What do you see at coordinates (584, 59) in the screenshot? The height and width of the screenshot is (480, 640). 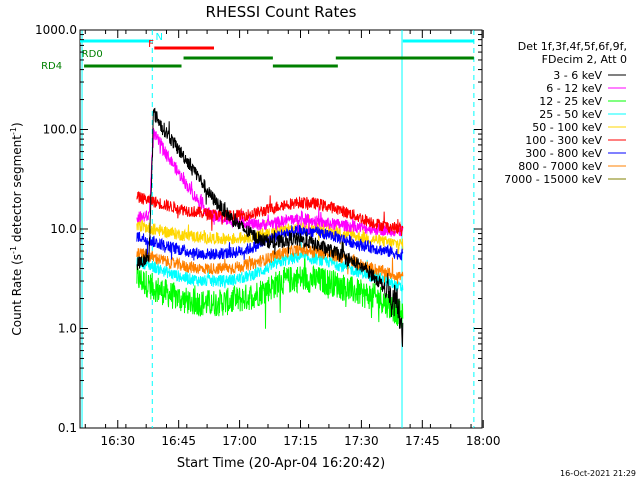 I see `legend-header-line: FDecim 2, Att 0` at bounding box center [584, 59].